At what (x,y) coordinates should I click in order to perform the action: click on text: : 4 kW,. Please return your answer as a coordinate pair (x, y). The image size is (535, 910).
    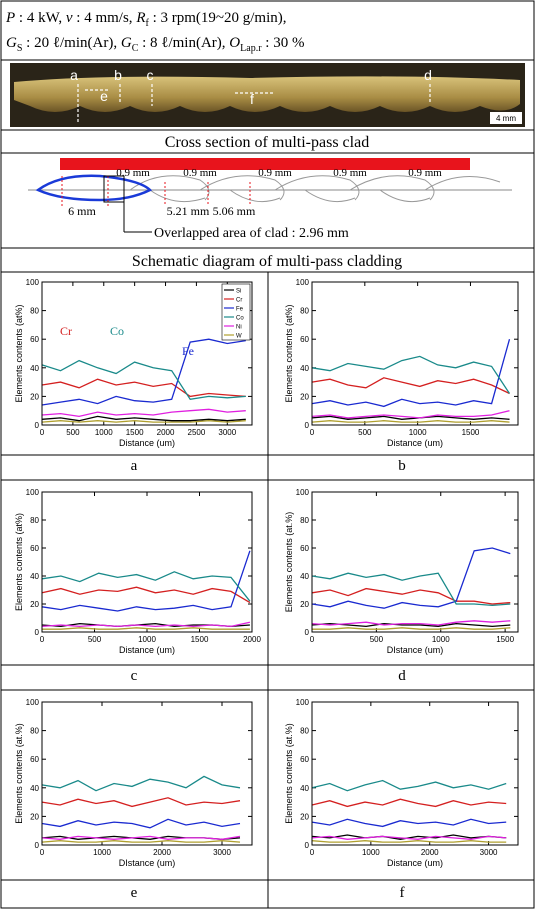
    Looking at the image, I should click on (40, 18).